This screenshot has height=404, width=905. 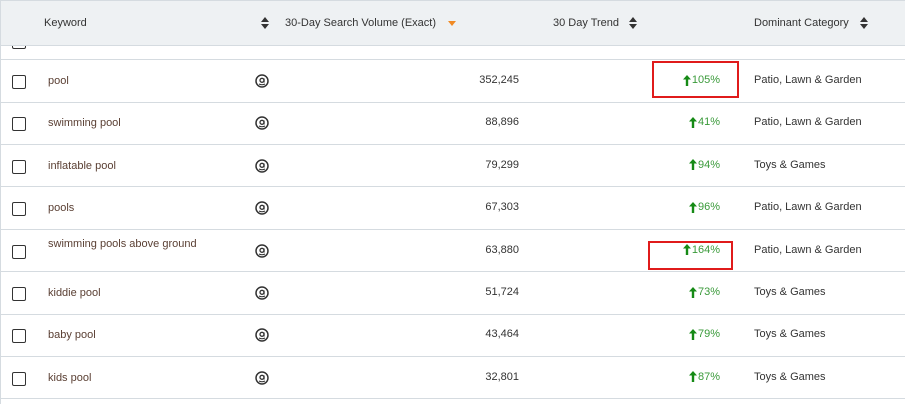 I want to click on keyword-link: swimming pool, so click(x=84, y=123).